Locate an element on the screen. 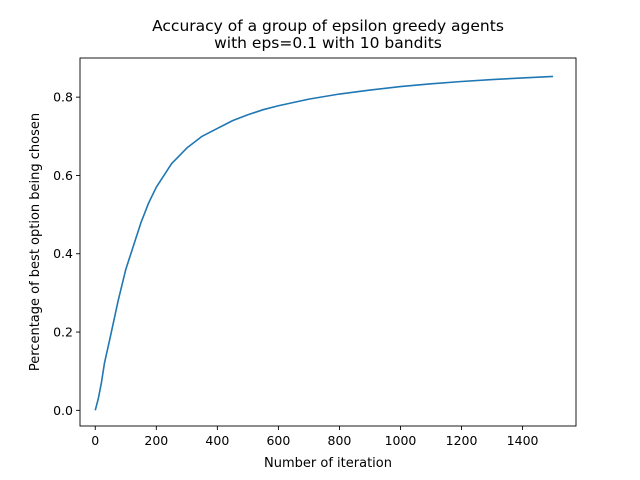  x-tick-label: 1400 is located at coordinates (523, 440).